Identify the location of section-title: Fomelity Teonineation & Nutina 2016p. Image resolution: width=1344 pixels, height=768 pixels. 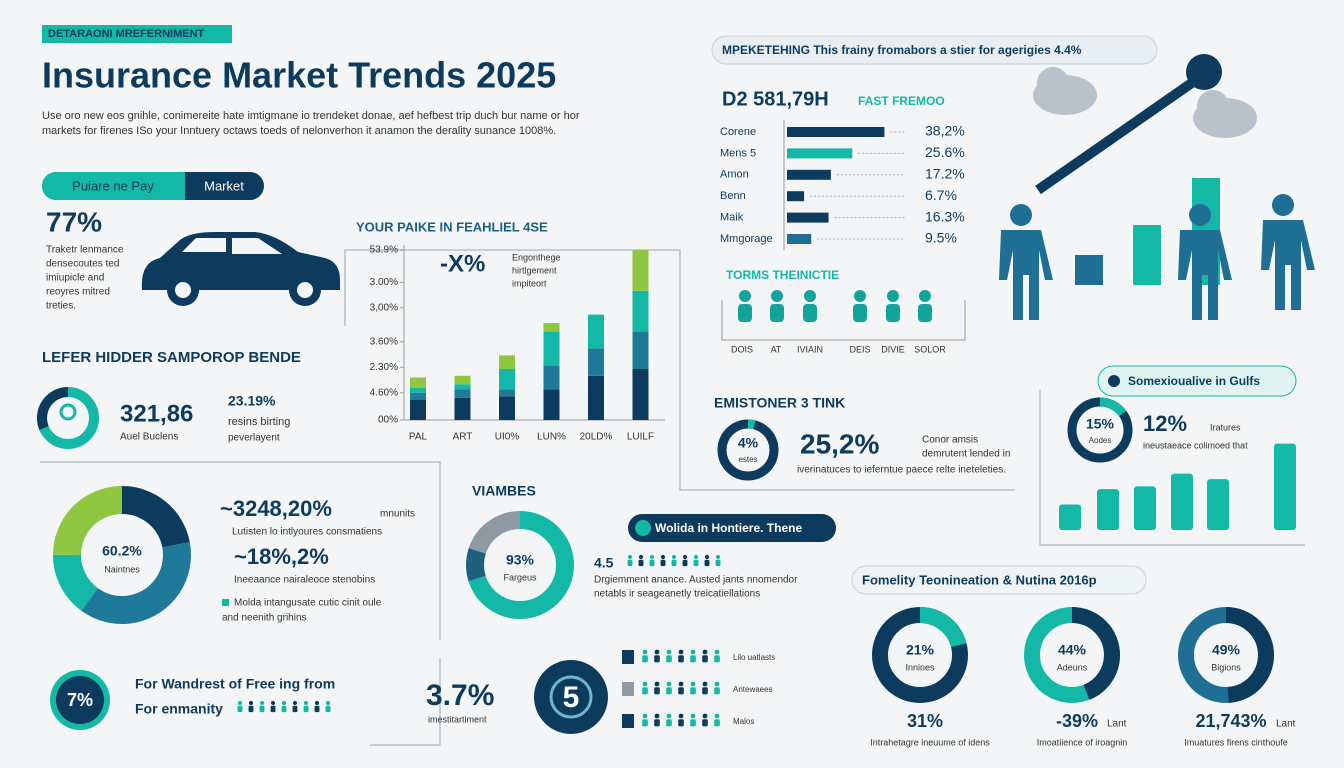
(979, 579).